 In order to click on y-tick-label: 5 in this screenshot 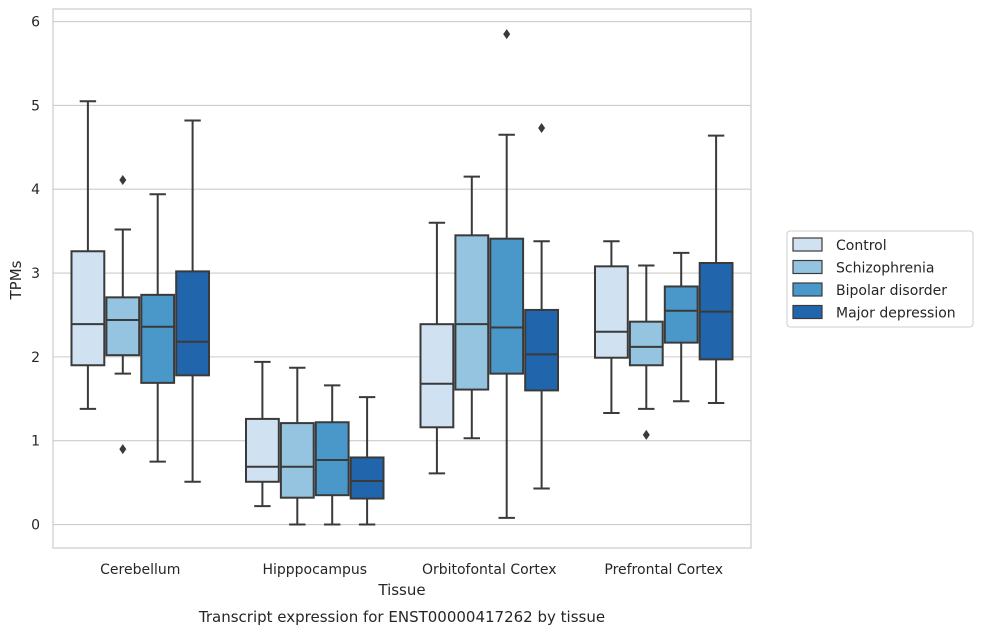, I will do `click(35, 106)`.